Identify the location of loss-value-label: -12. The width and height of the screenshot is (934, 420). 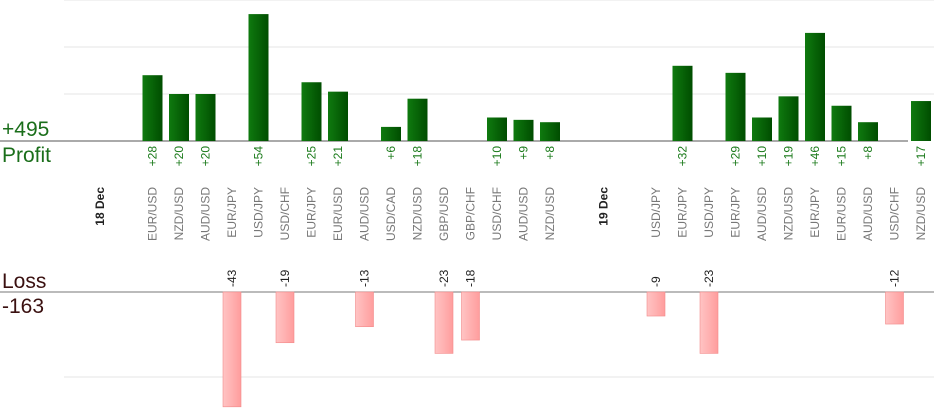
(895, 278).